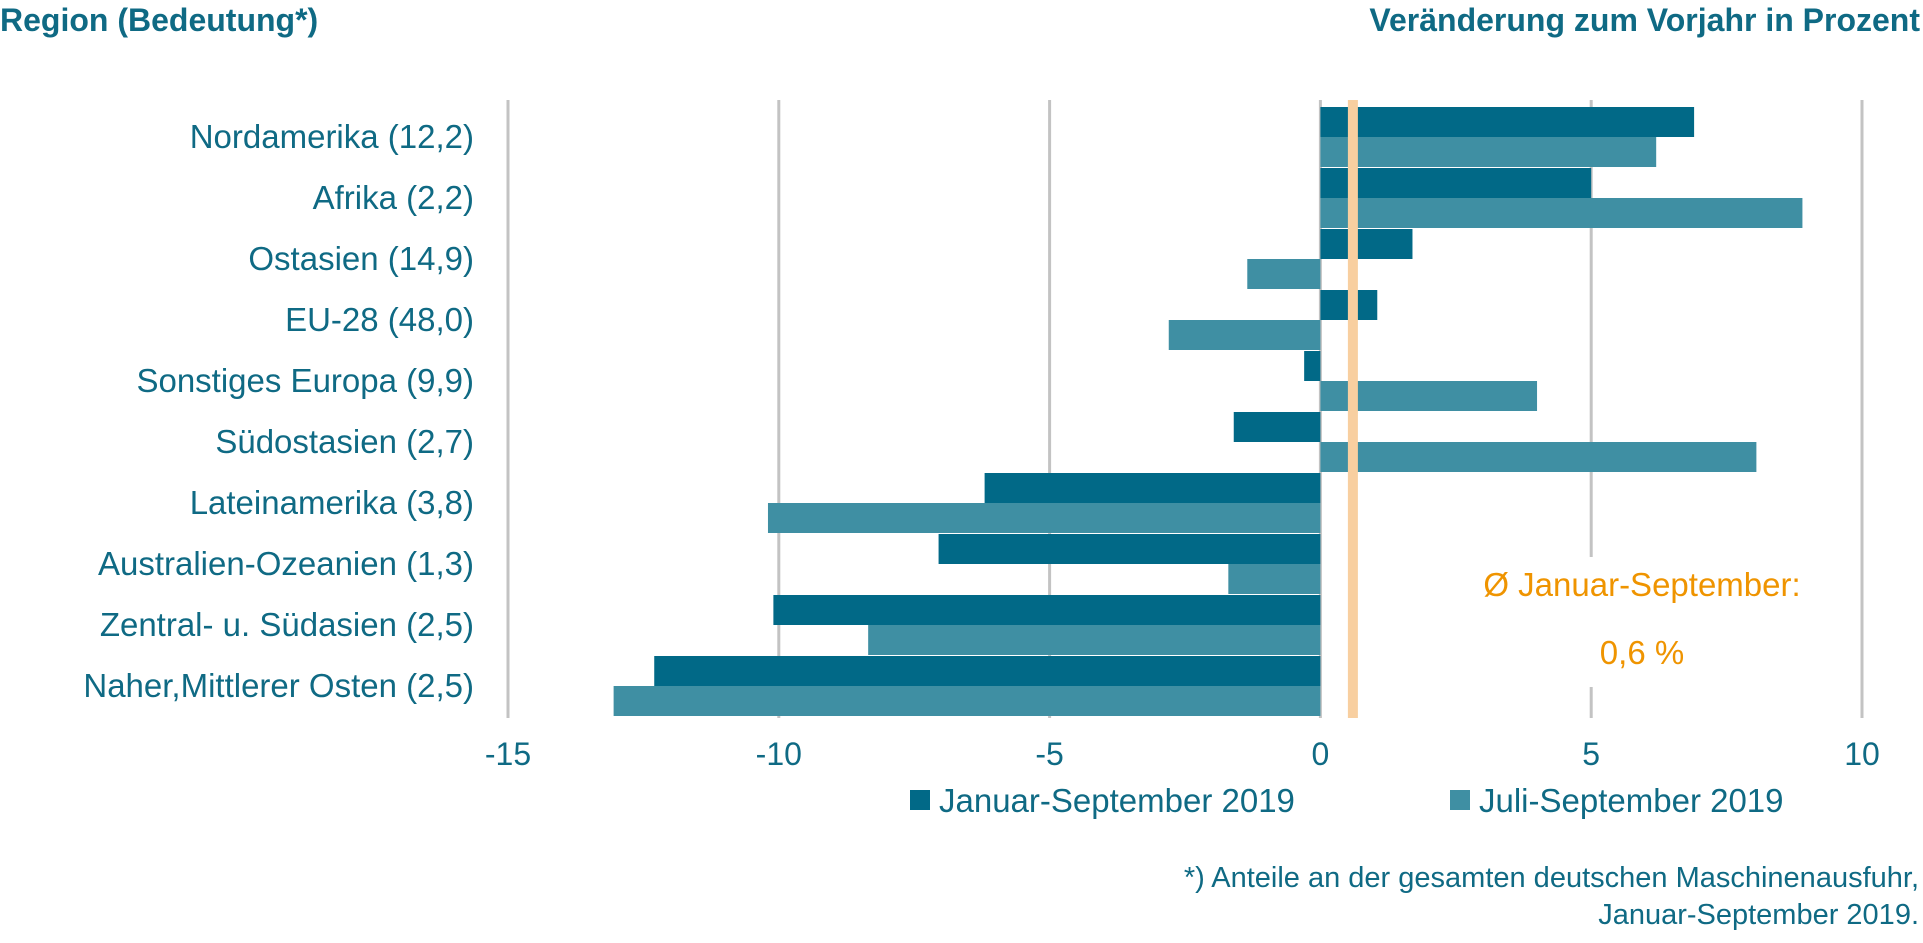 The image size is (1923, 943). I want to click on category-label: Australien-Ozeanien (1,3), so click(286, 563).